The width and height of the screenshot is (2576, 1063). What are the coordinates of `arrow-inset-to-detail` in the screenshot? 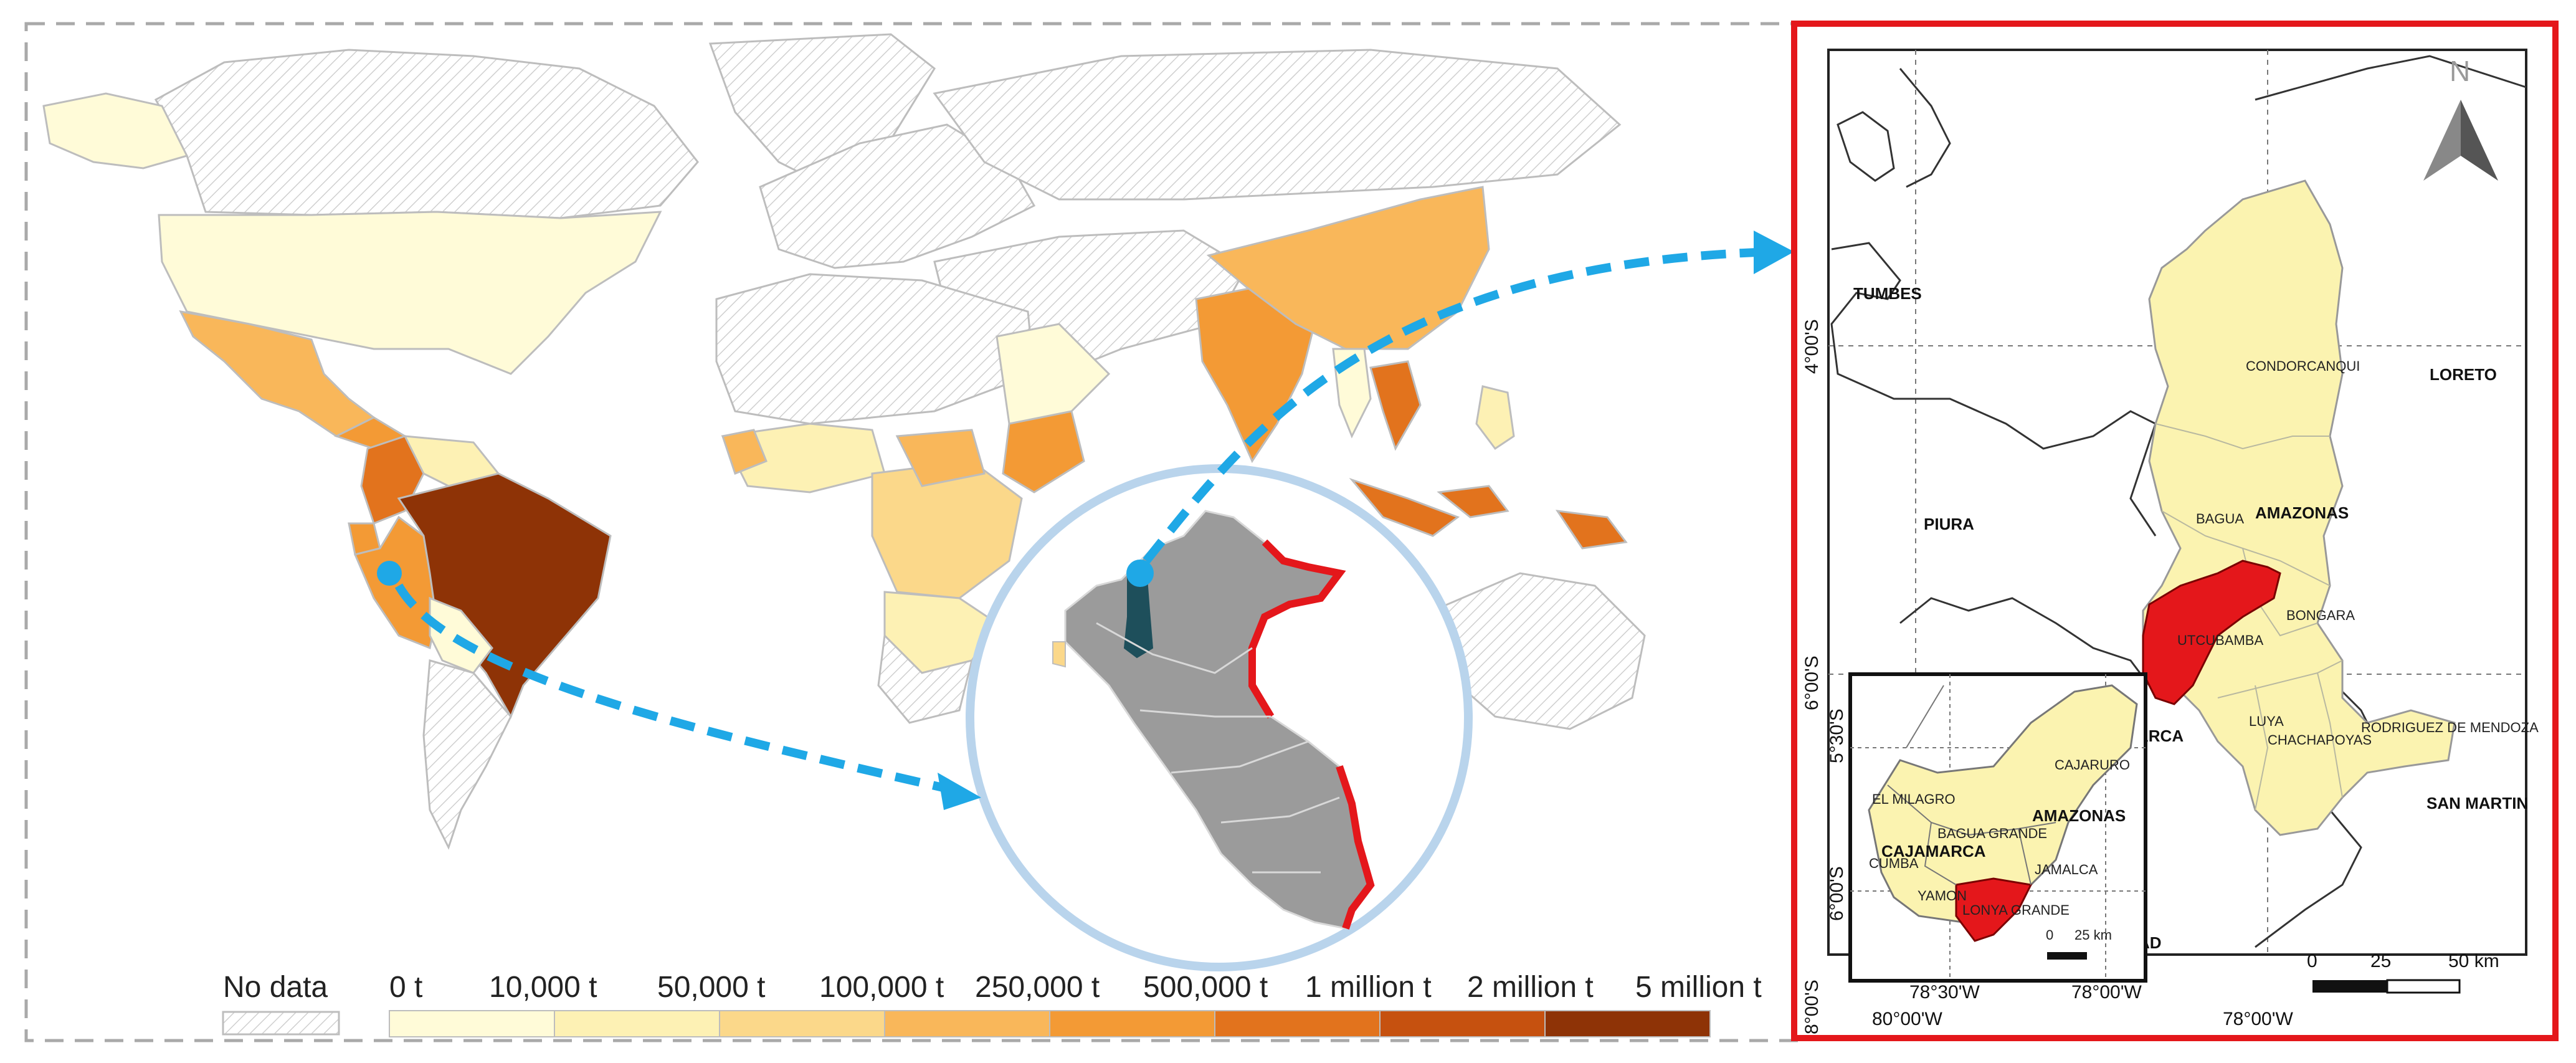 It's located at (1450, 406).